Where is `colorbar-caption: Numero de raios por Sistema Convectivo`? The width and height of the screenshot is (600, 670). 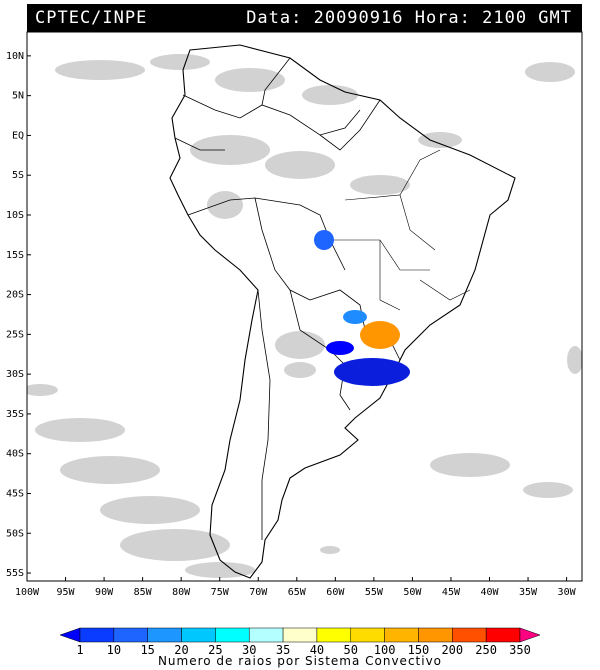 colorbar-caption: Numero de raios por Sistema Convectivo is located at coordinates (300, 661).